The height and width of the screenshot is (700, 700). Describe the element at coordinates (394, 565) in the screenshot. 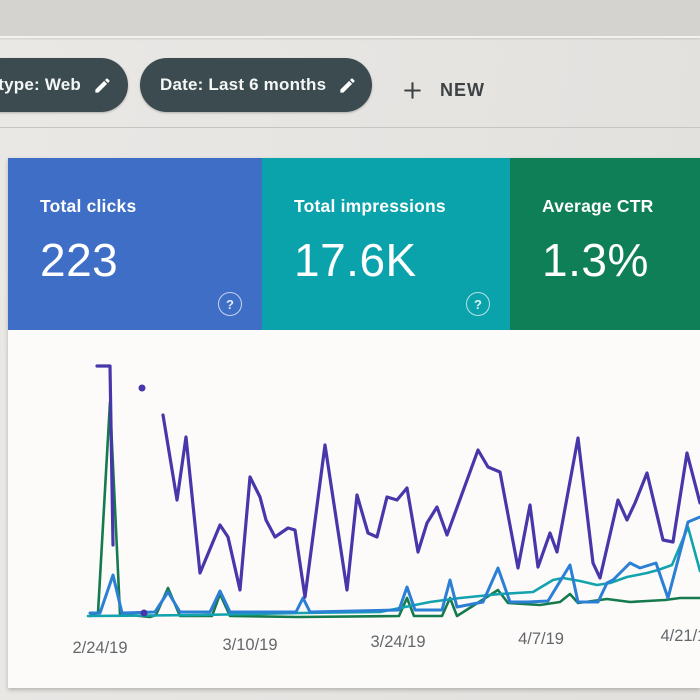

I see `blue-series-line` at that location.